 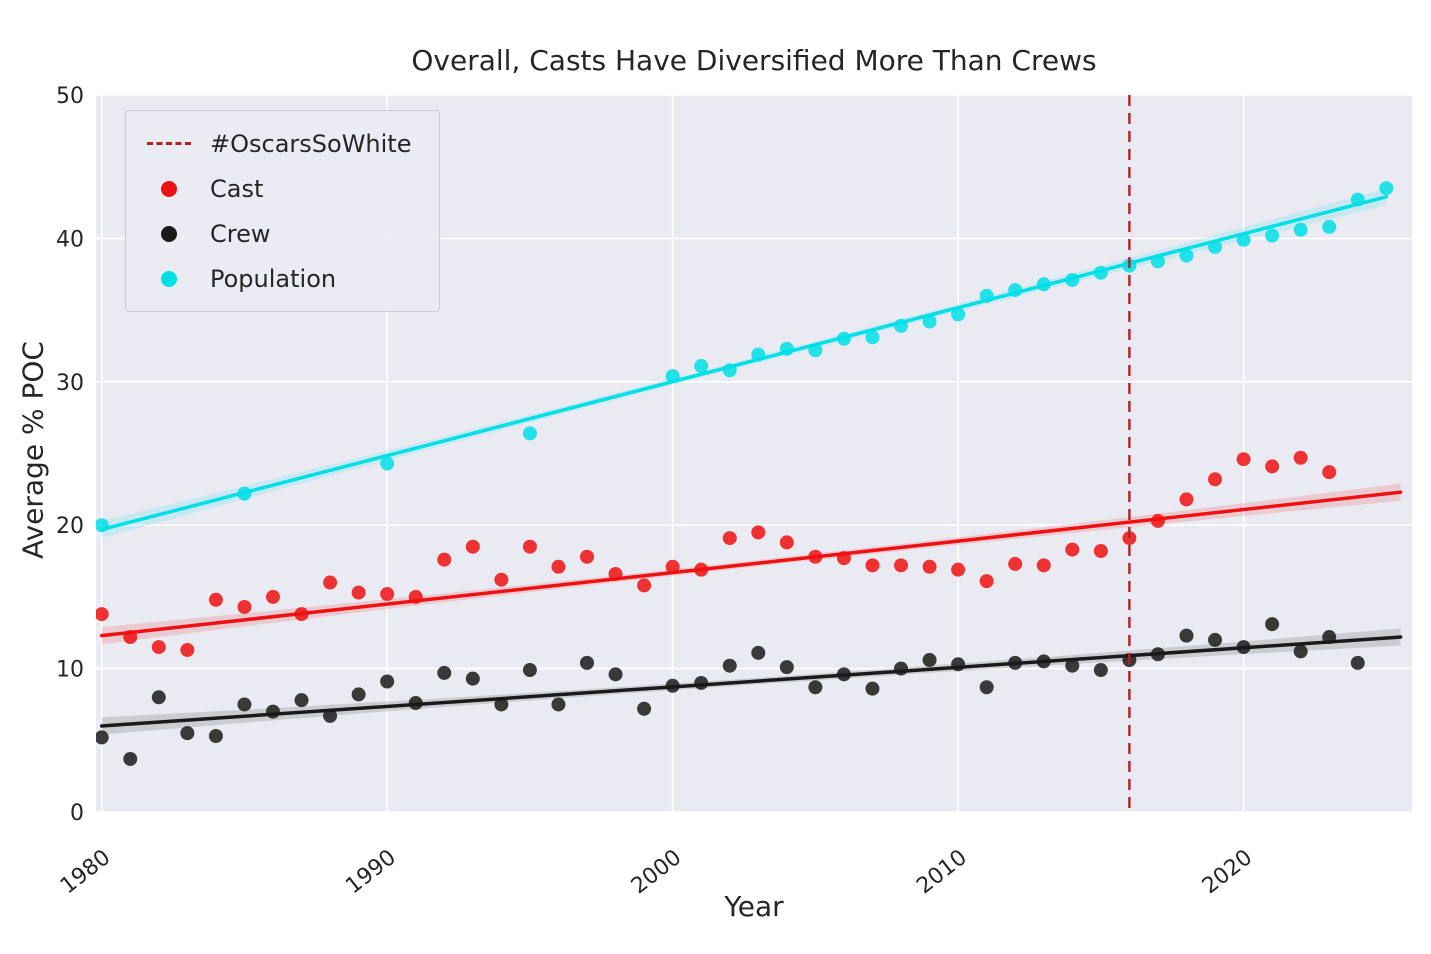 I want to click on svg-text: 40, so click(x=70, y=239).